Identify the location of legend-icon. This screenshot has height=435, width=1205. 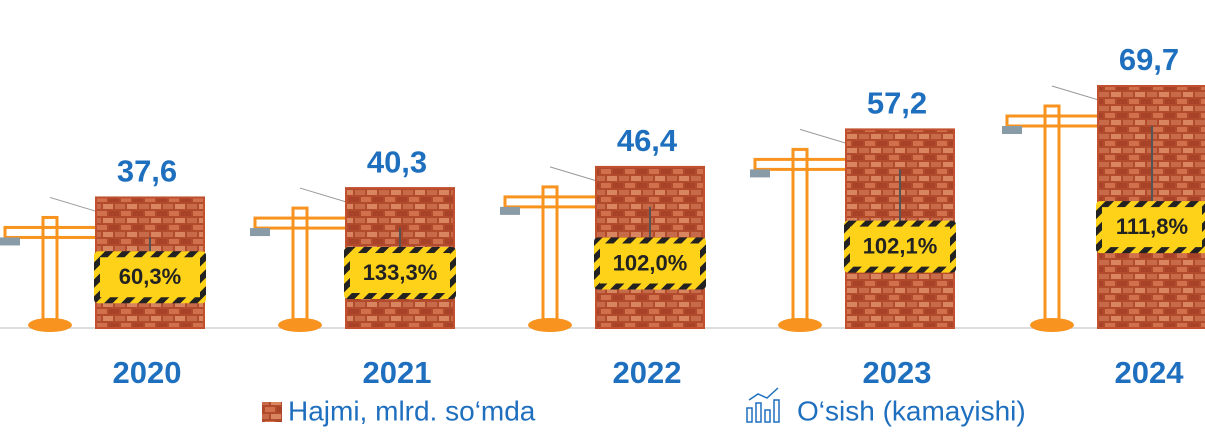
(763, 405).